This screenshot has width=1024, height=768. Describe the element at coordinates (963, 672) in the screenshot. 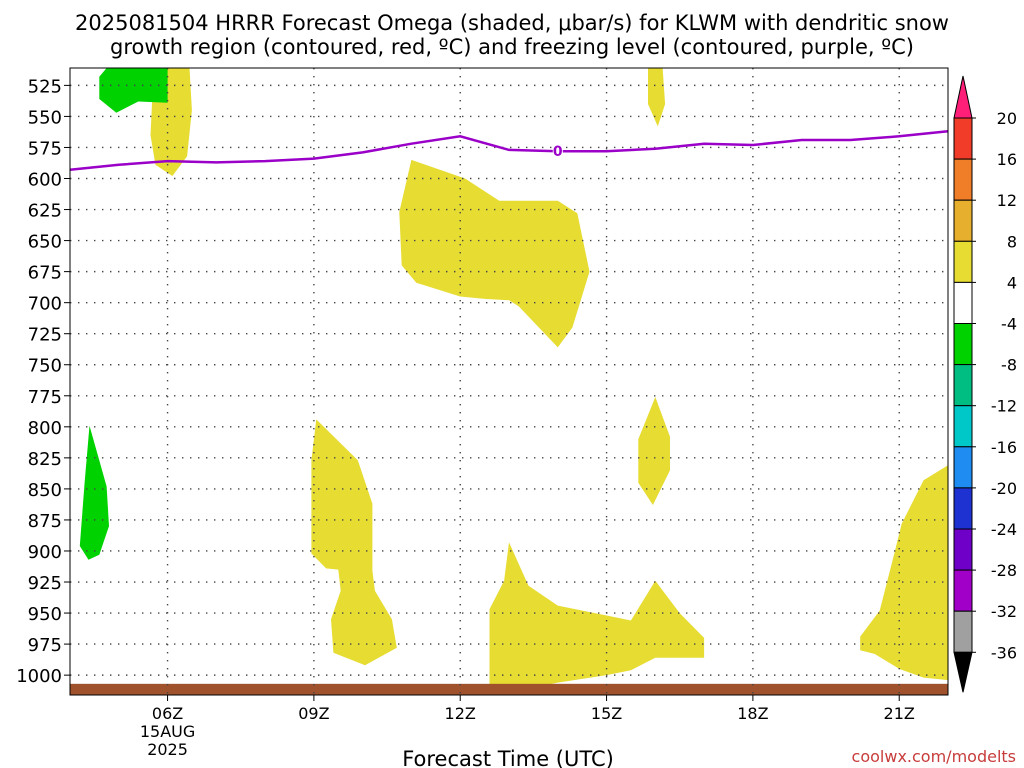

I see `colorbar-bottom-arrow` at that location.